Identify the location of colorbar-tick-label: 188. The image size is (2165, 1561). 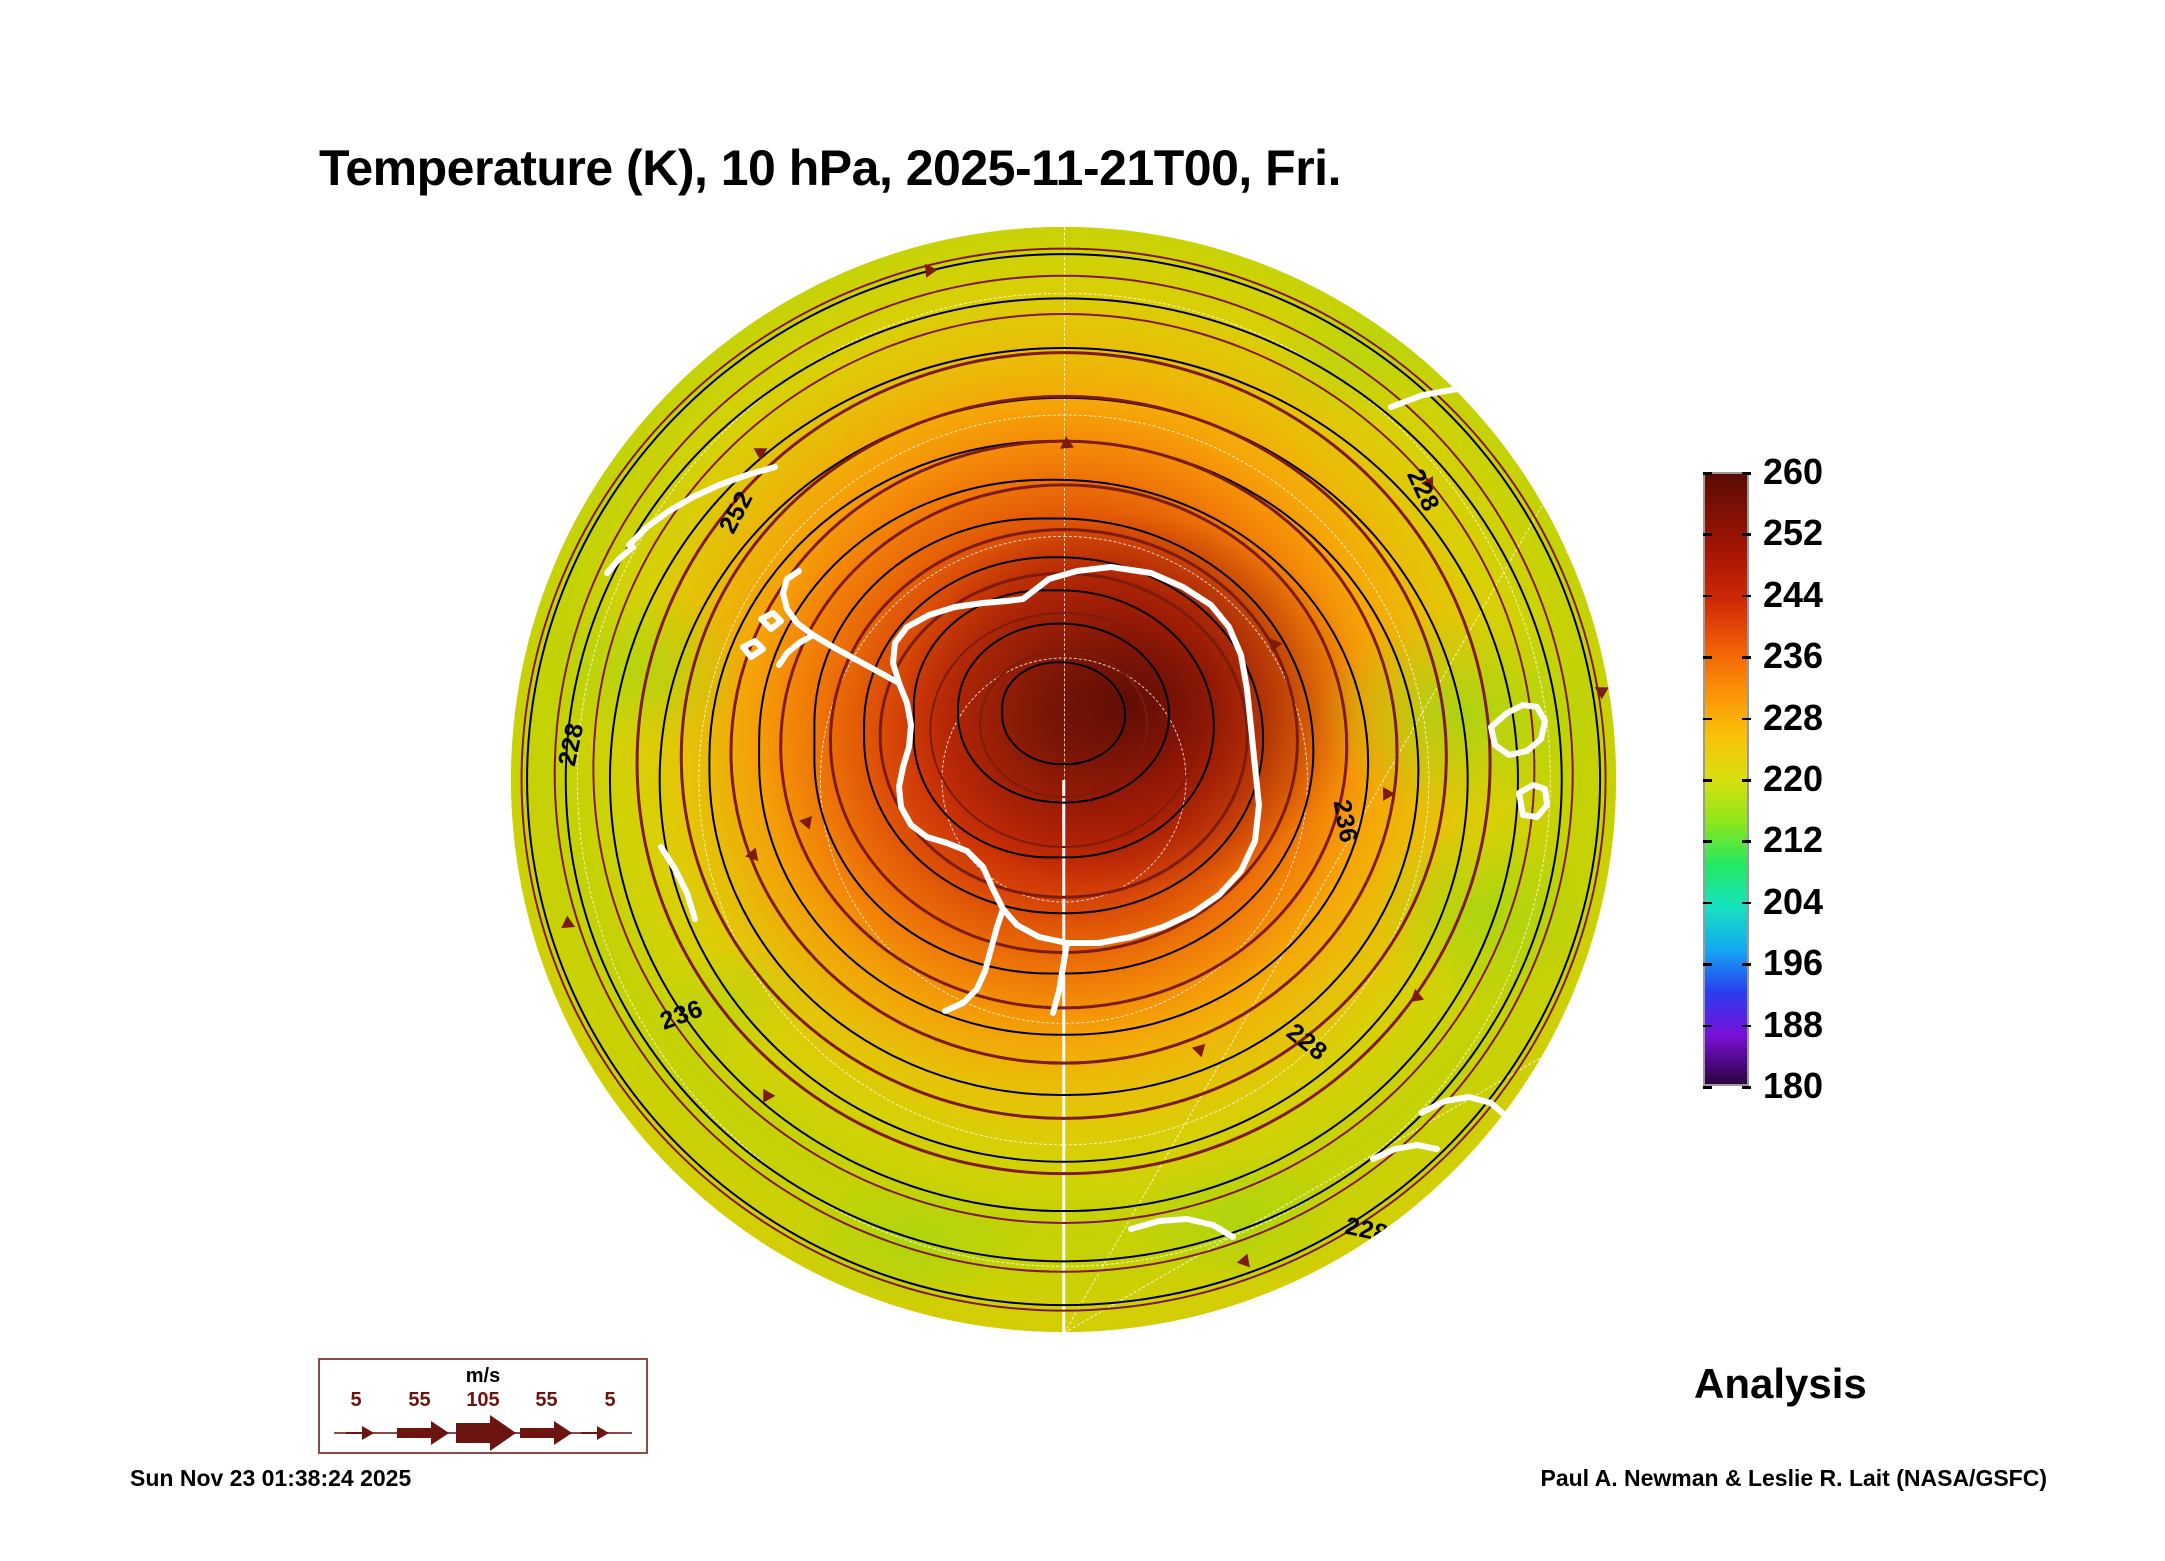
(1793, 1024).